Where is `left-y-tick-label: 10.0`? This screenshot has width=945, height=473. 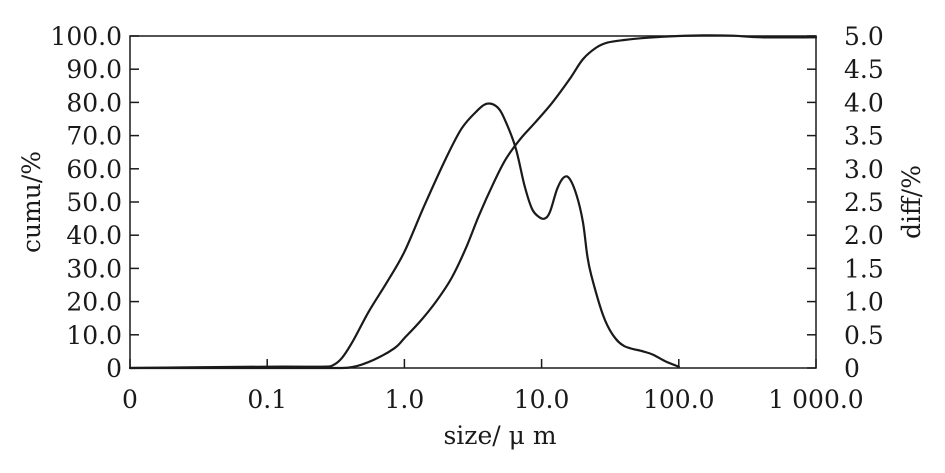
left-y-tick-label: 10.0 is located at coordinates (94, 335).